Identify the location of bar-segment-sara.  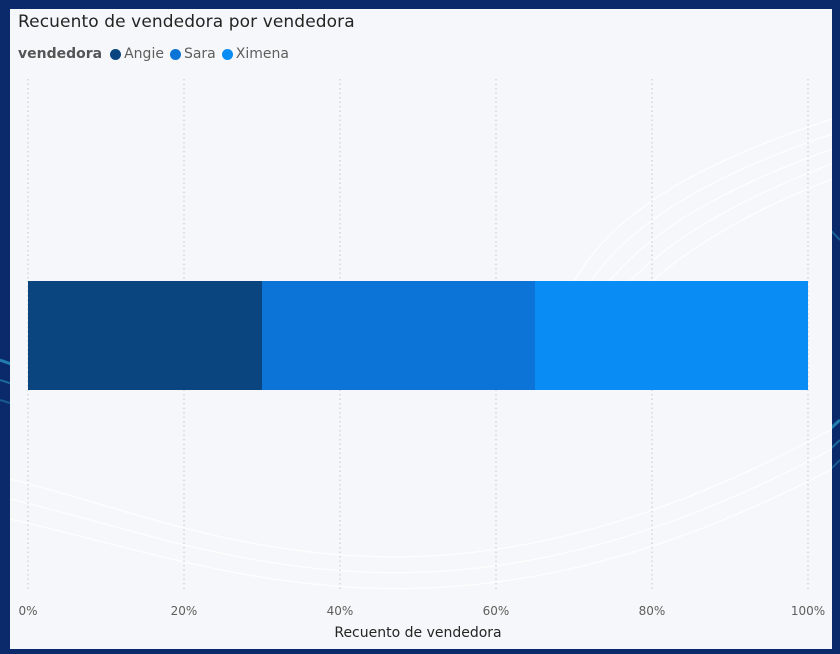
(398, 335).